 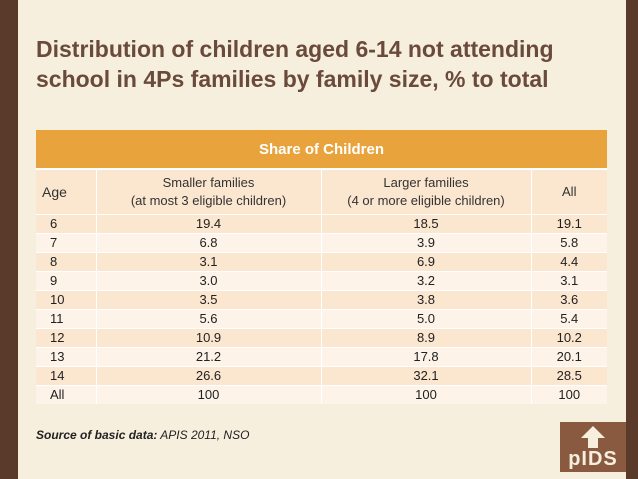 I want to click on left-frame-bar, so click(x=9, y=239).